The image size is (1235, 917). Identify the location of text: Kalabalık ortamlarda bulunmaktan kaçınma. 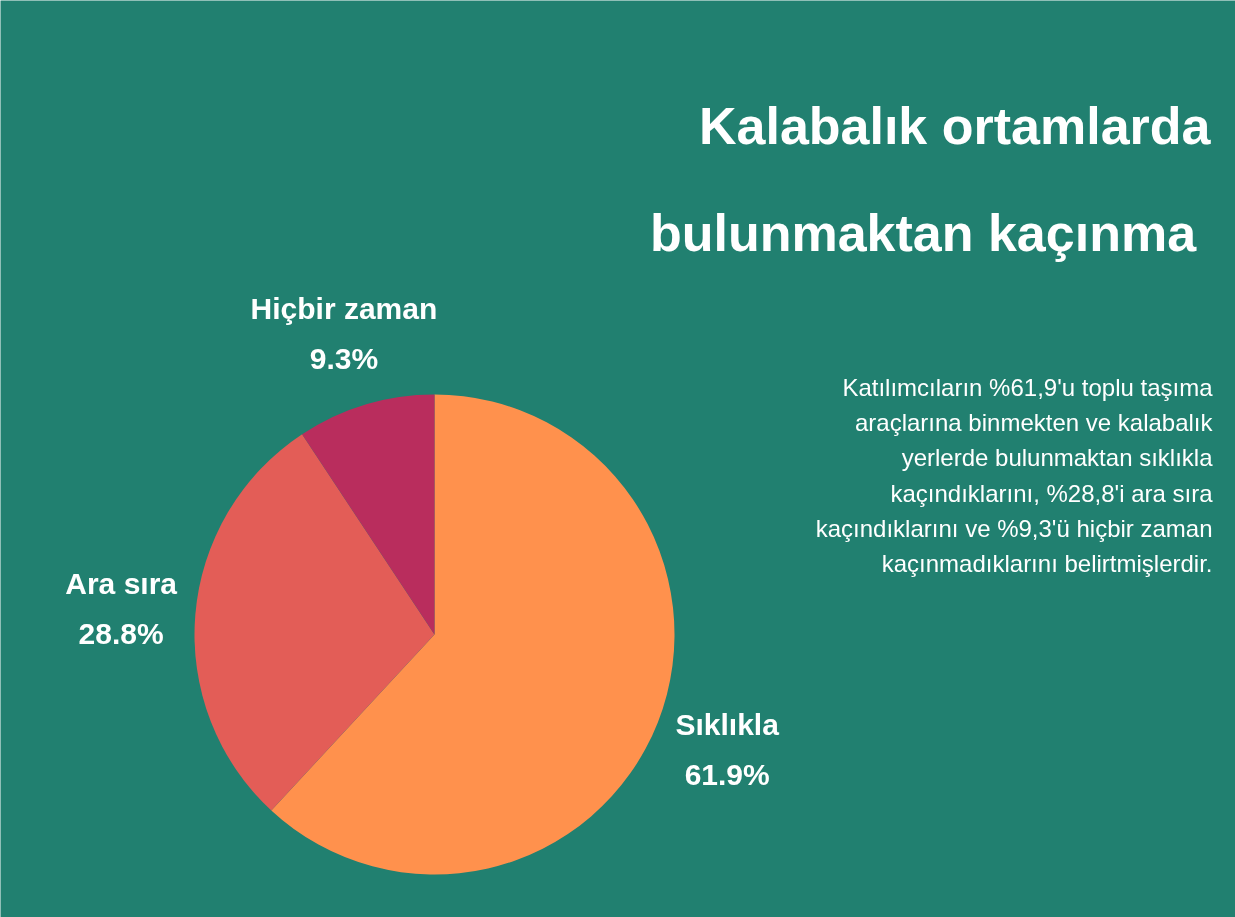
(930, 179).